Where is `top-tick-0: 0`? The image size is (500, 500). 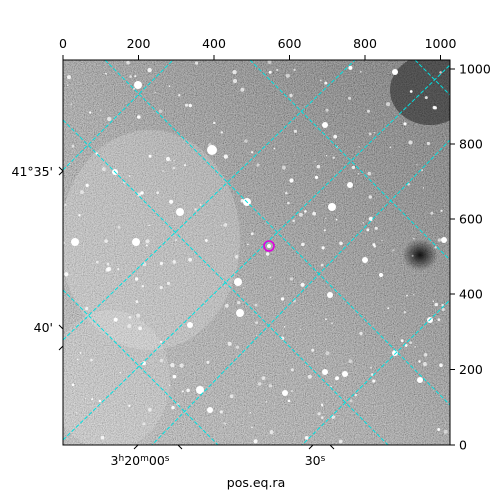 top-tick-0: 0 is located at coordinates (63, 43).